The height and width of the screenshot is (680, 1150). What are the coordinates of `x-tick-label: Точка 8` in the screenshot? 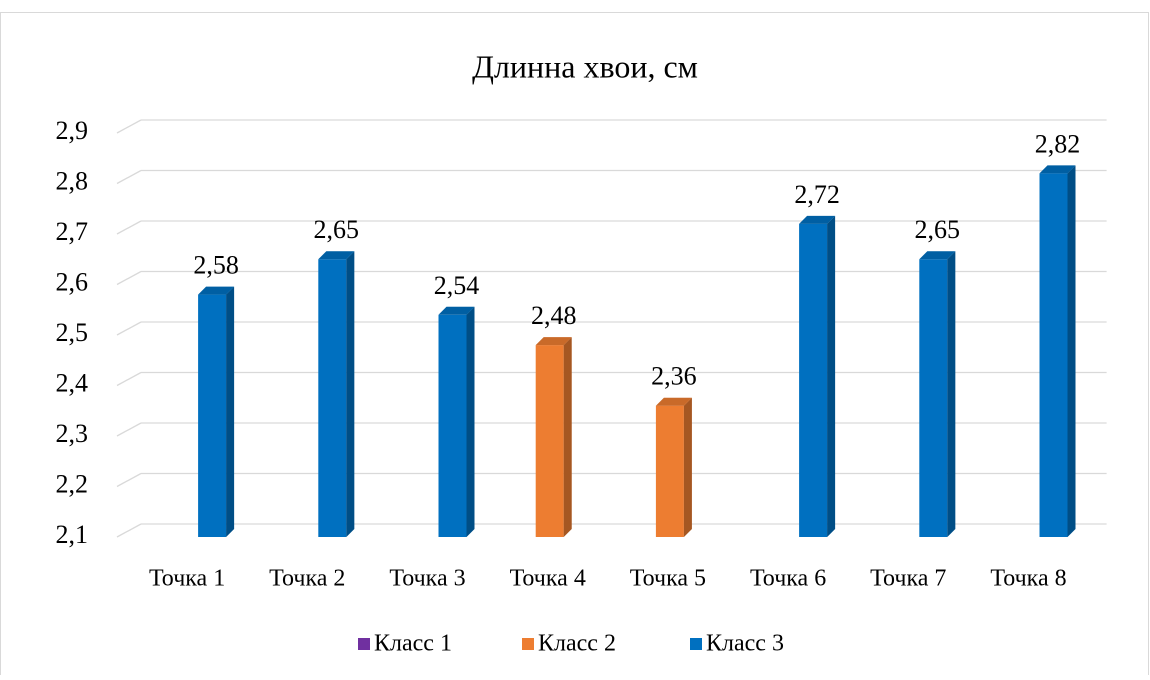 It's located at (1028, 579).